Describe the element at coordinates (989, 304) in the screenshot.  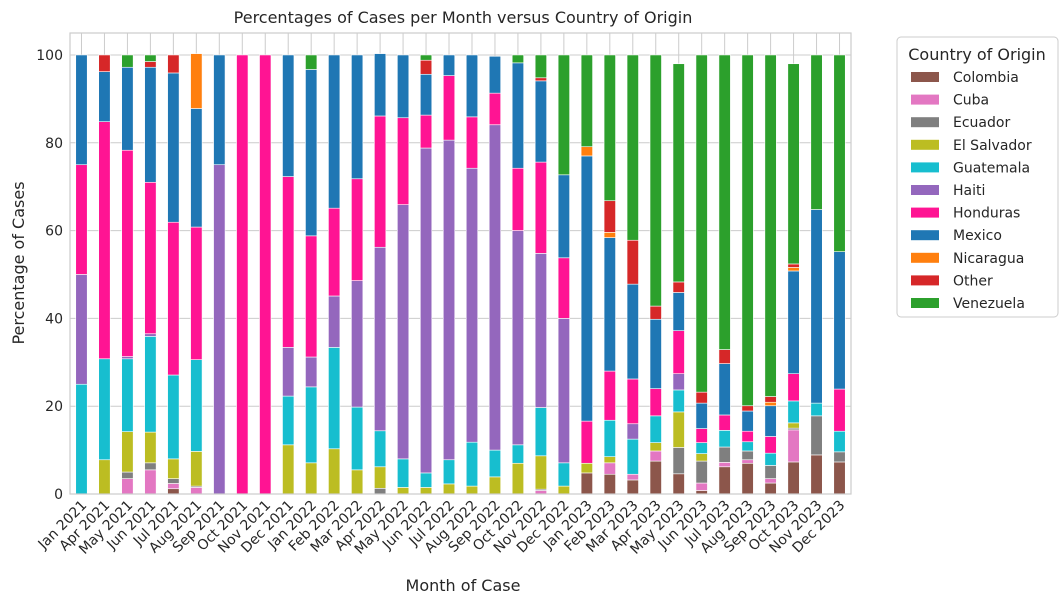
I see `legend-label: Venezuela` at that location.